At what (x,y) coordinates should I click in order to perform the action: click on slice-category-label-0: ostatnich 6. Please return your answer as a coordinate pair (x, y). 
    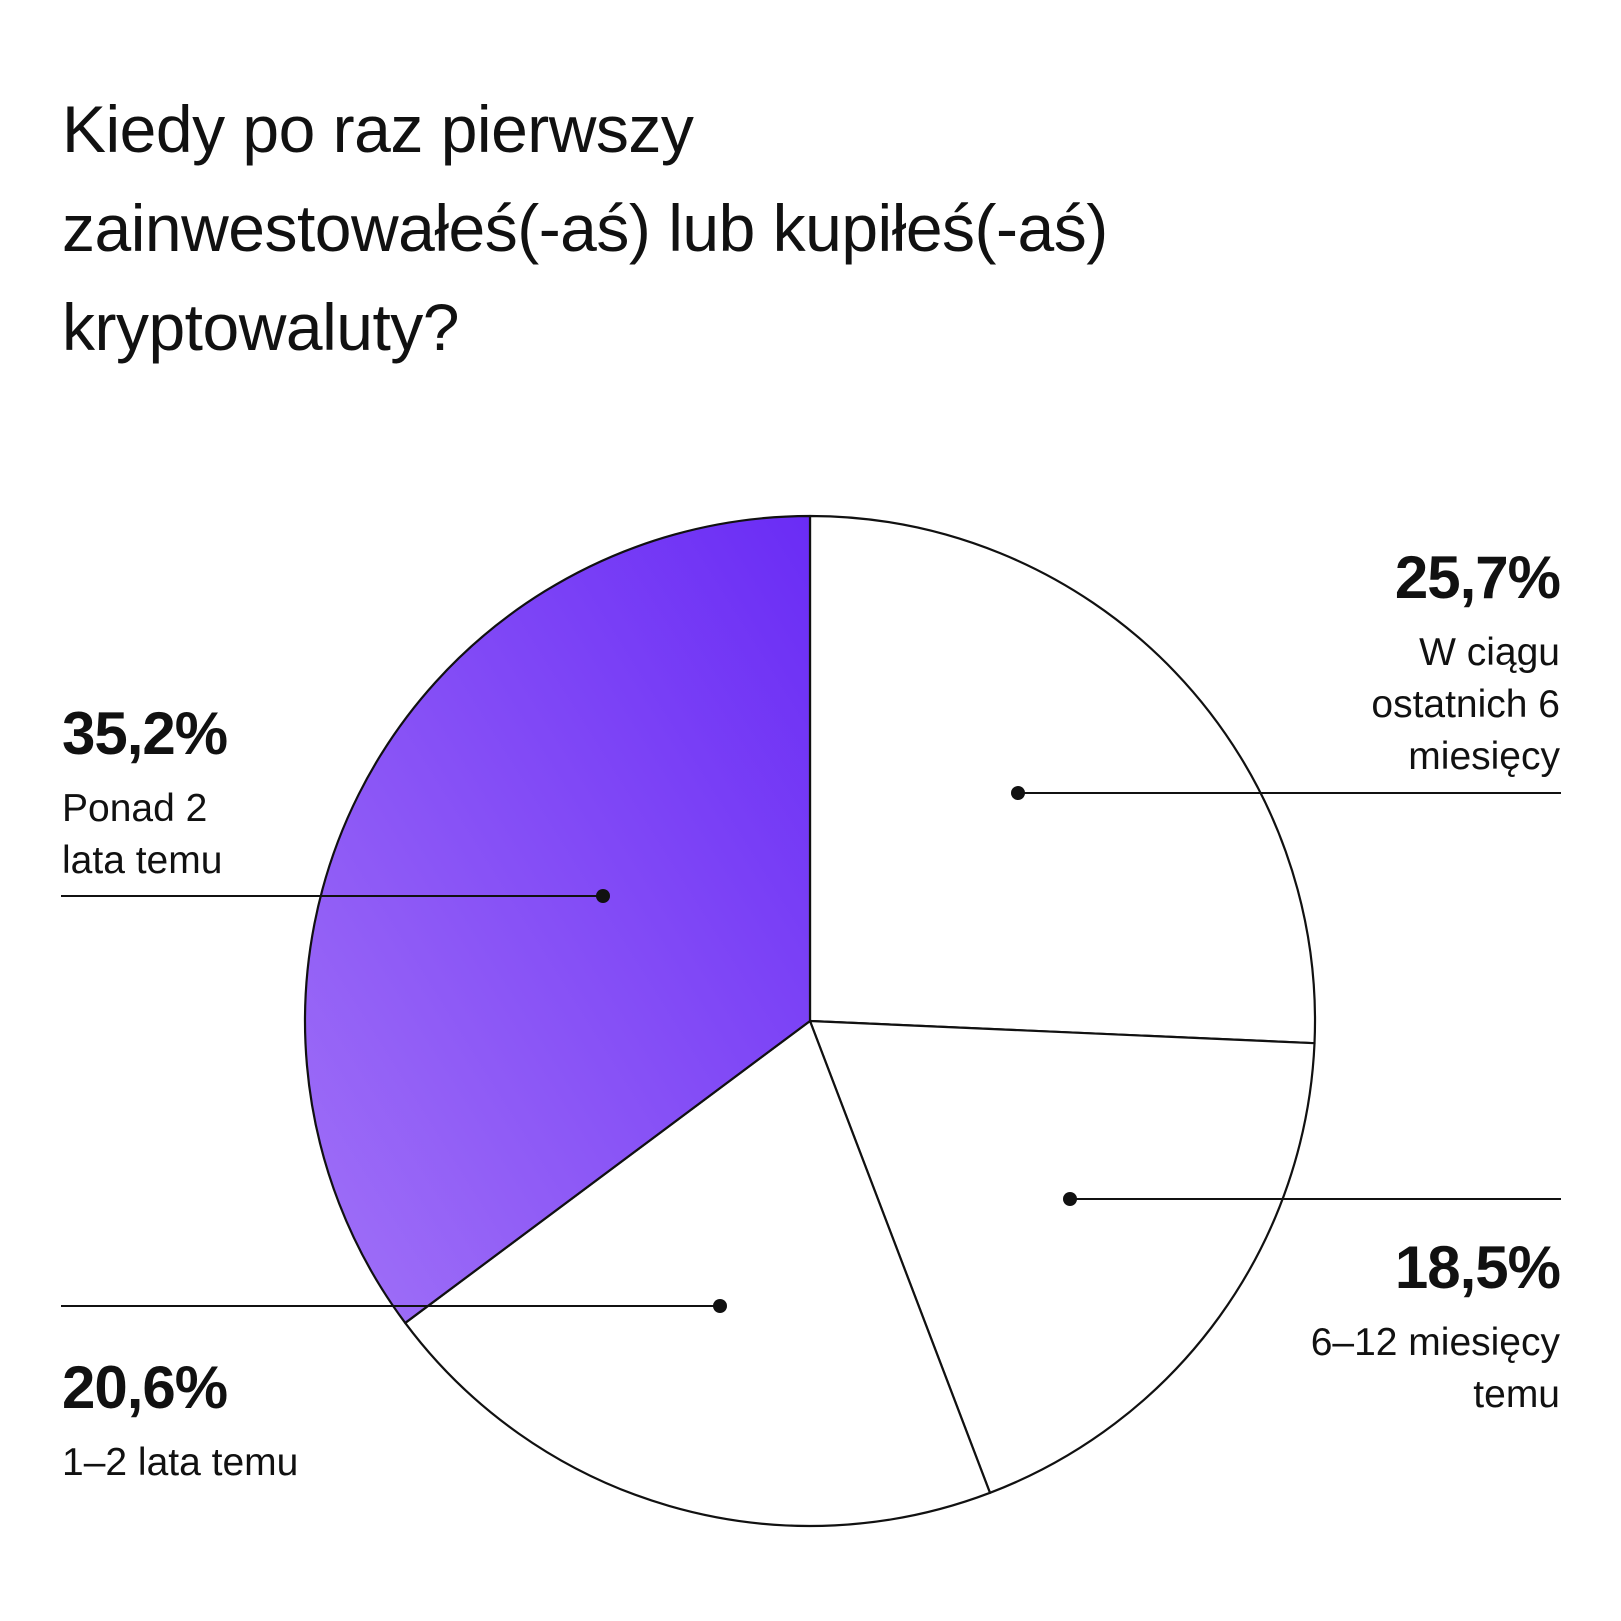
    Looking at the image, I should click on (1465, 704).